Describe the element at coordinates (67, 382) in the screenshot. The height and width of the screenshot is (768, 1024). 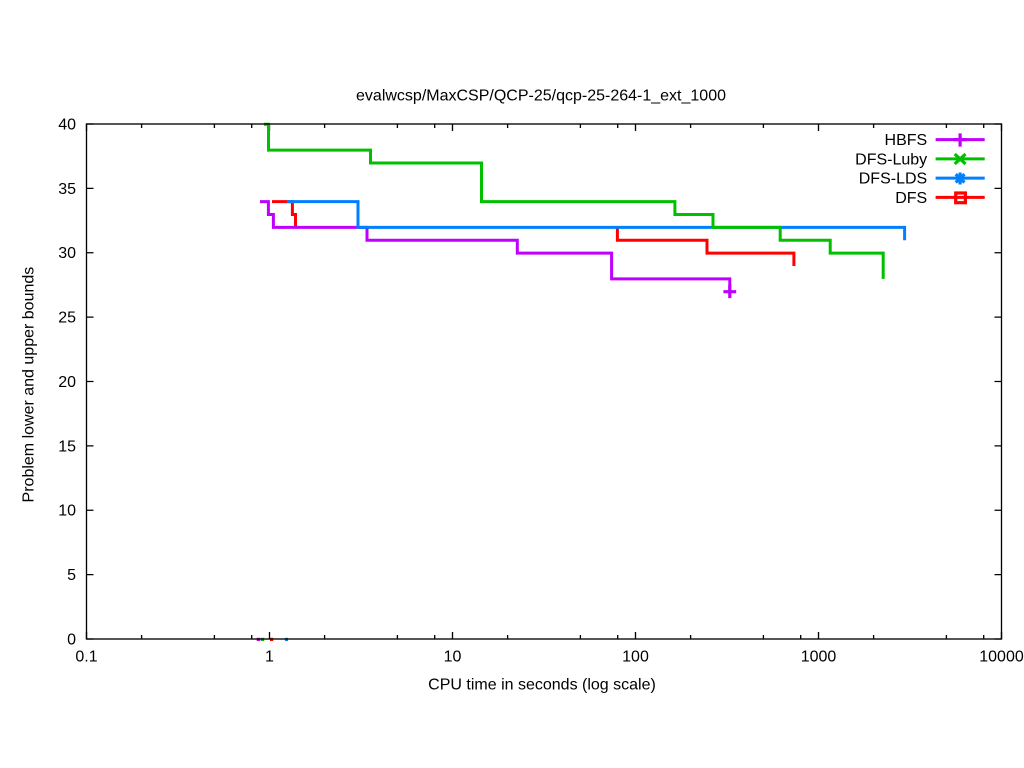
I see `svg-text: 20` at that location.